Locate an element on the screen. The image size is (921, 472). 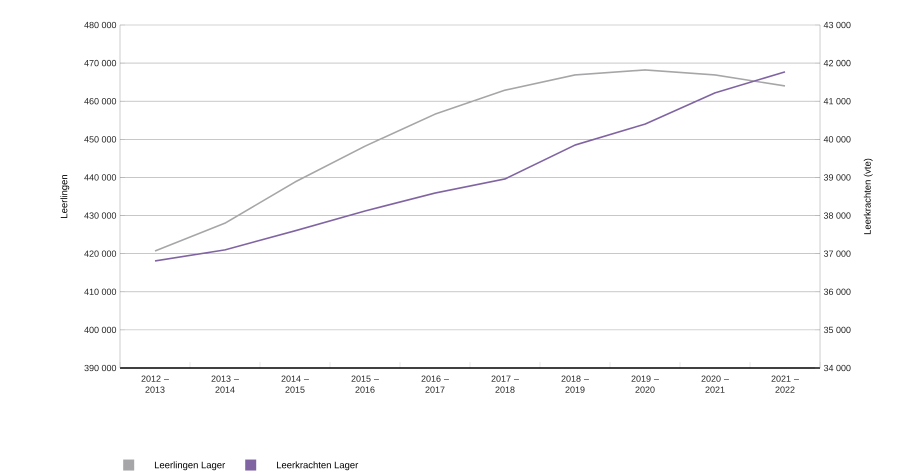
x-tick-label: 2020 – 2021 is located at coordinates (715, 384).